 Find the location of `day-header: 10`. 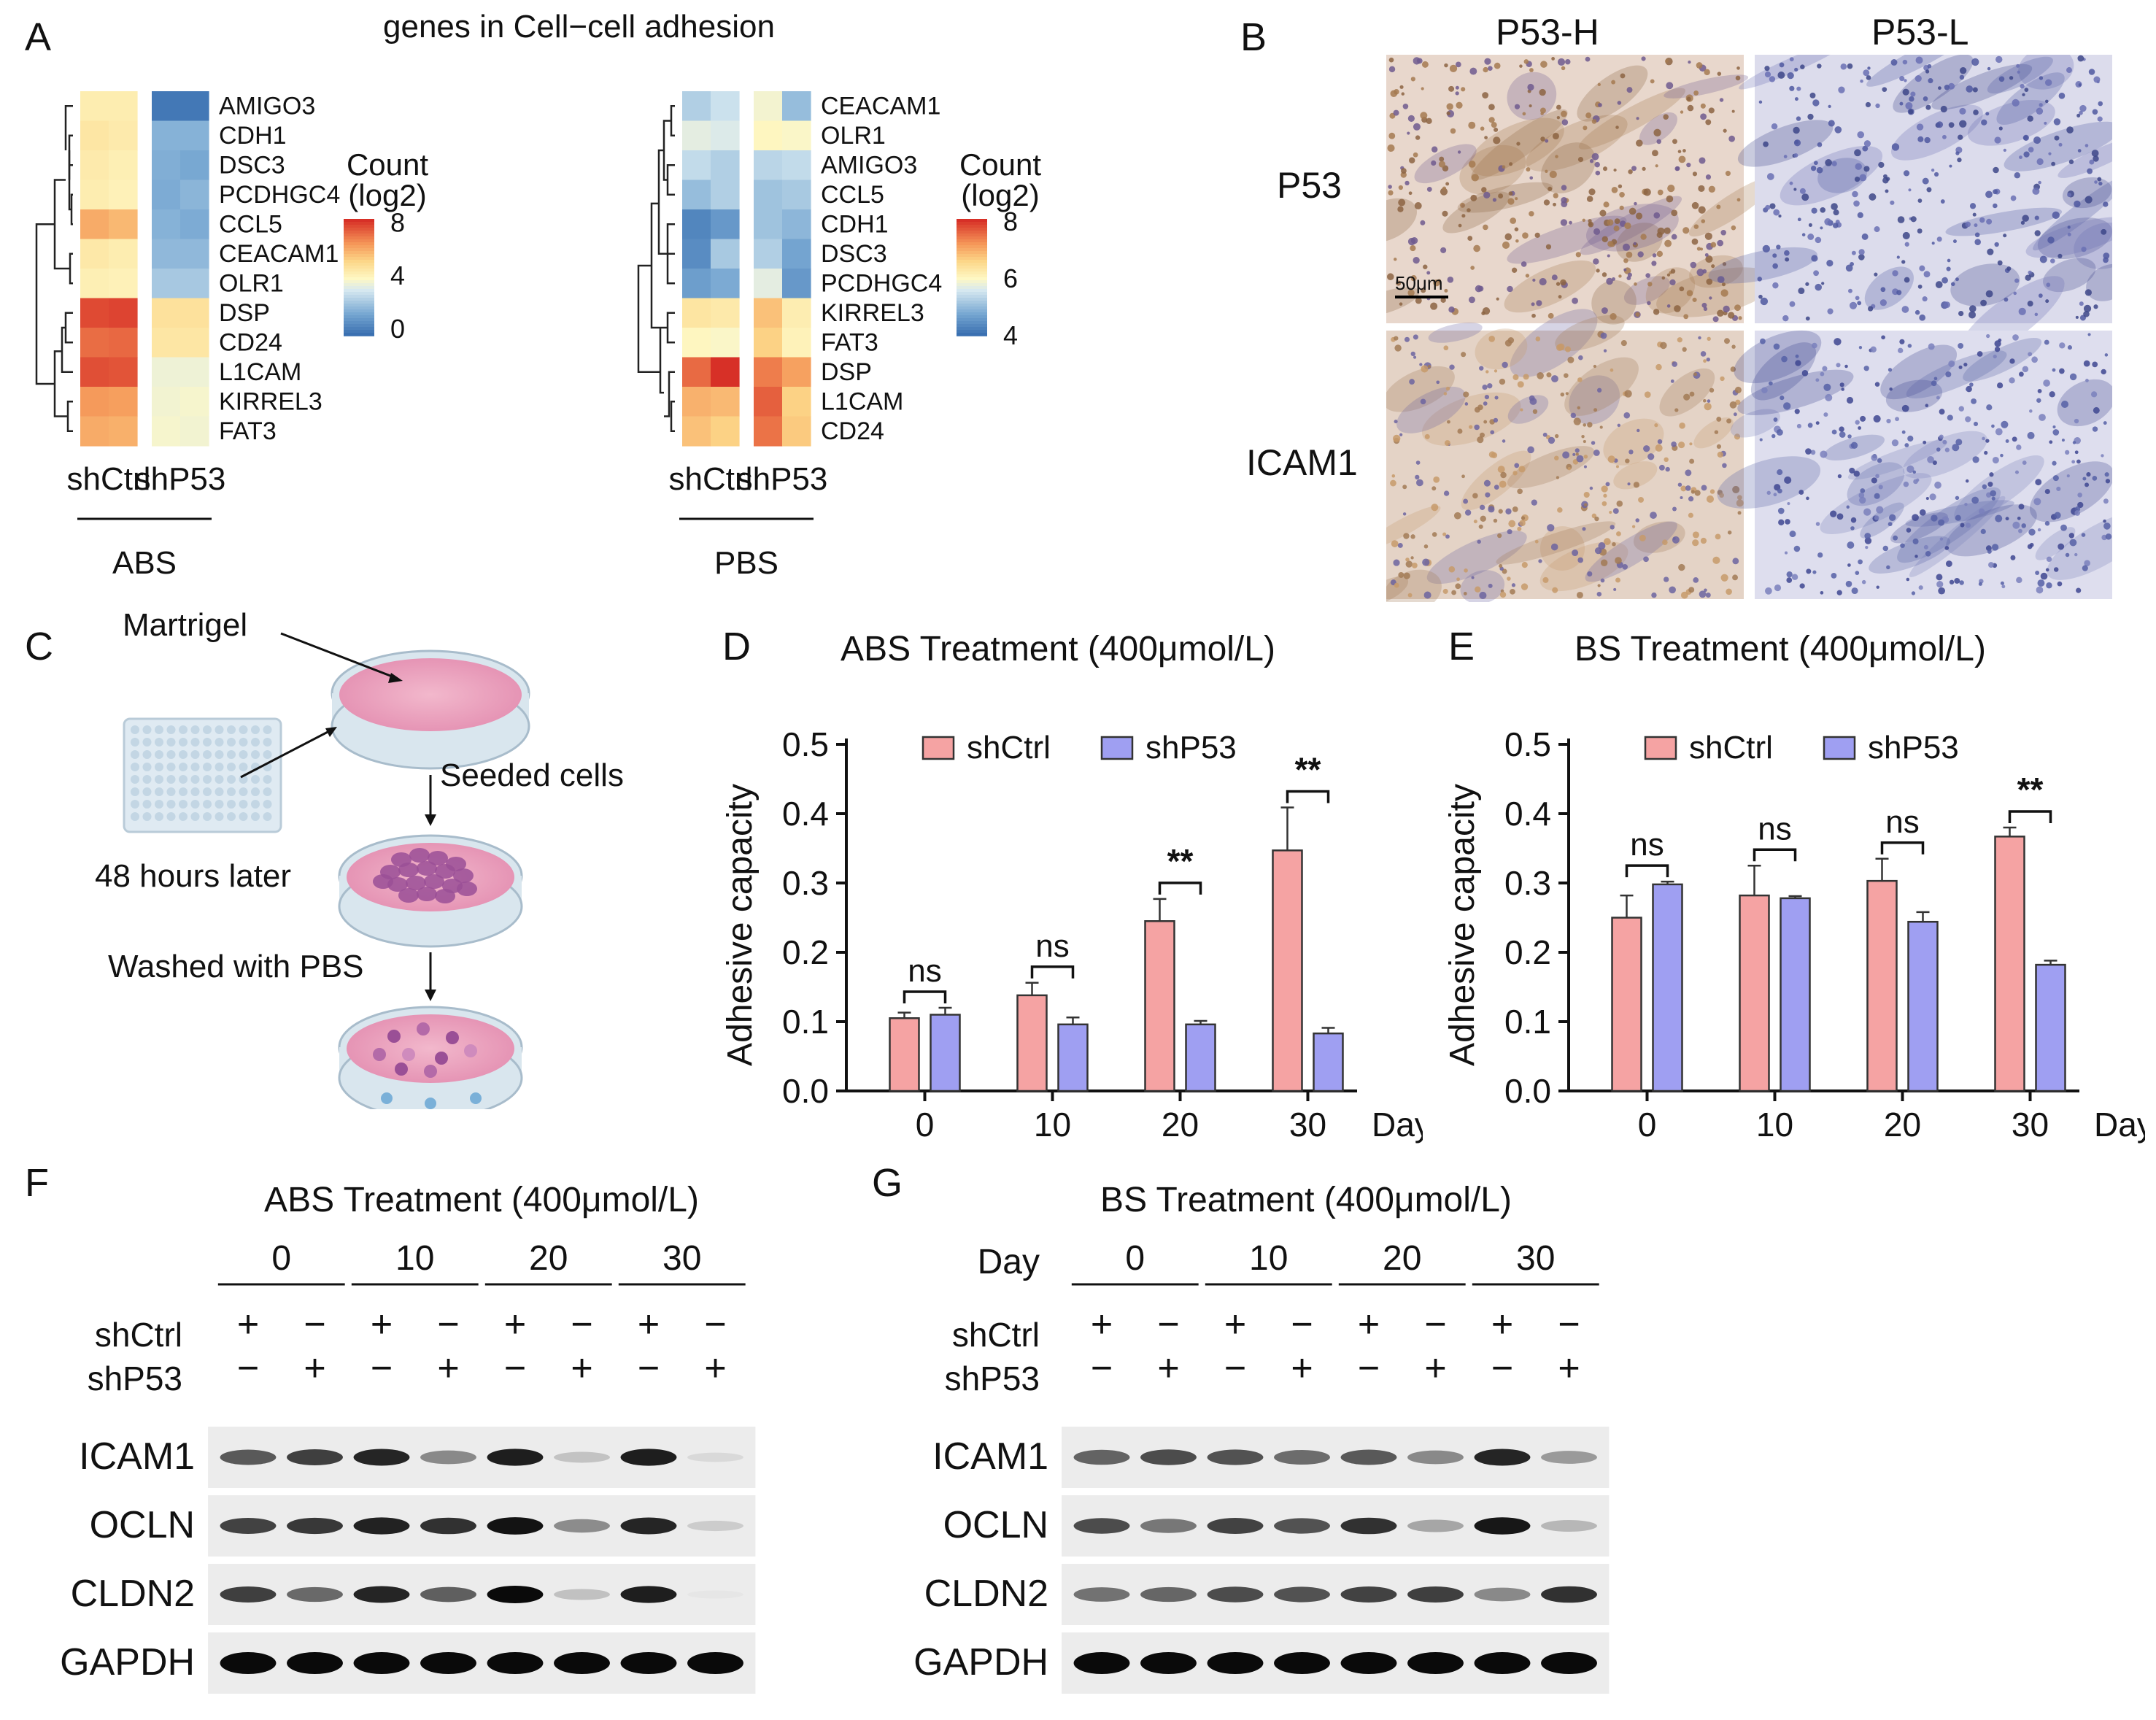

day-header: 10 is located at coordinates (414, 1258).